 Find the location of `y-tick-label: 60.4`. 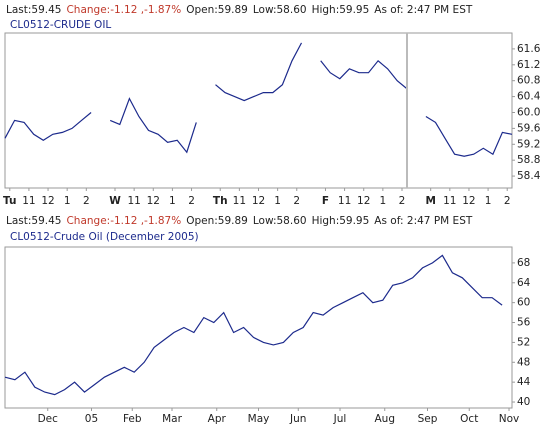

y-tick-label: 60.4 is located at coordinates (529, 97).